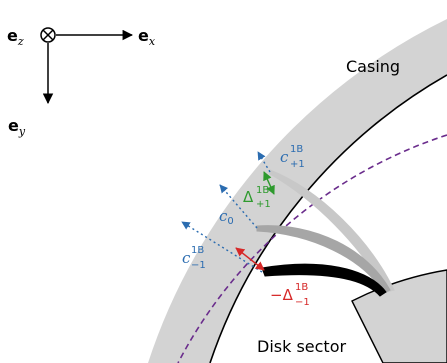 This screenshot has width=447, height=363. Describe the element at coordinates (17, 127) in the screenshot. I see `ey-label: ey` at that location.